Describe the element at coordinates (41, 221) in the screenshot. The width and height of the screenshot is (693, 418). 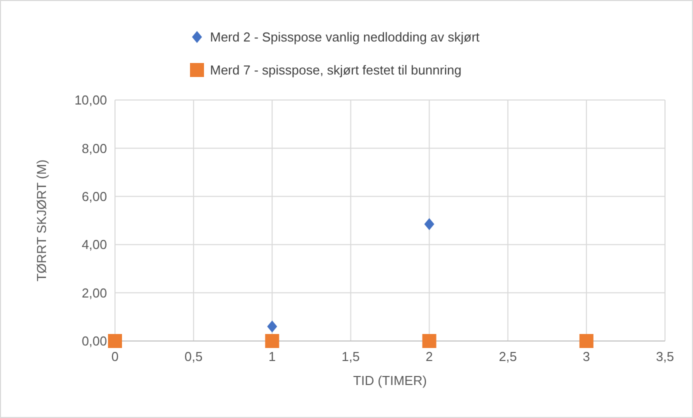
I see `y-axis-title: TØRRT SKJØRT (M)` at that location.